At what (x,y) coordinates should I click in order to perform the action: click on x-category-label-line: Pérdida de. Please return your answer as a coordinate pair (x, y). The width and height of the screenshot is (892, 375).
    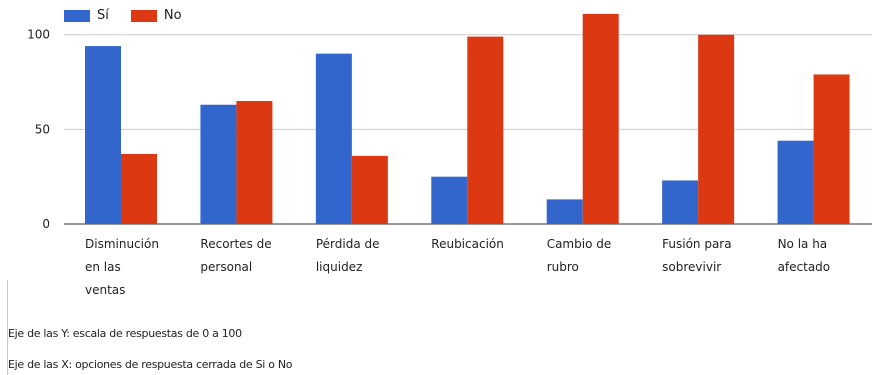
    Looking at the image, I should click on (348, 244).